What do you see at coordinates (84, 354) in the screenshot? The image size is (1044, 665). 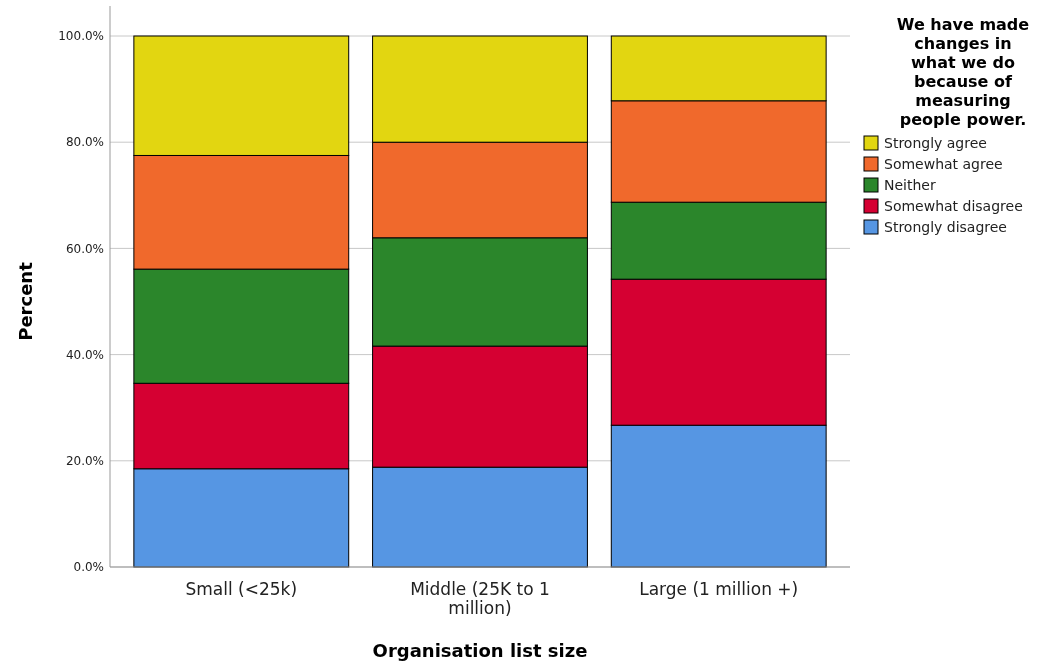 I see `y-tick-label: 40.0%` at bounding box center [84, 354].